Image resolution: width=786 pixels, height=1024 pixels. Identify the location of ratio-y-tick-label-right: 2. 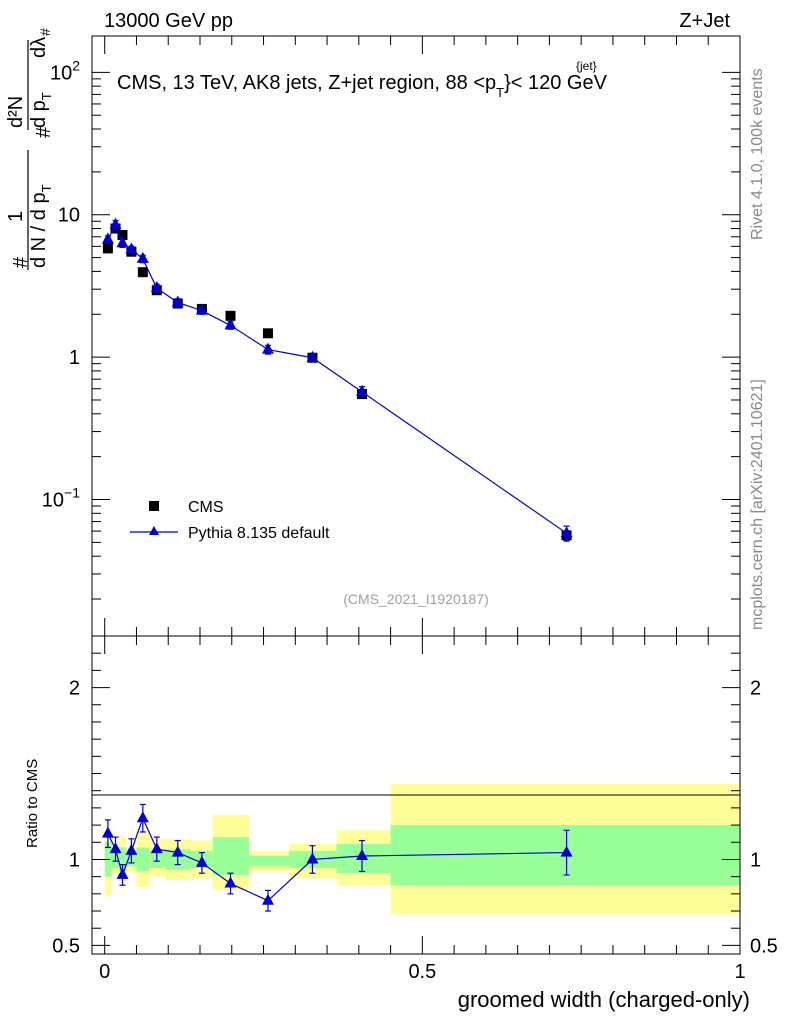
(755, 689).